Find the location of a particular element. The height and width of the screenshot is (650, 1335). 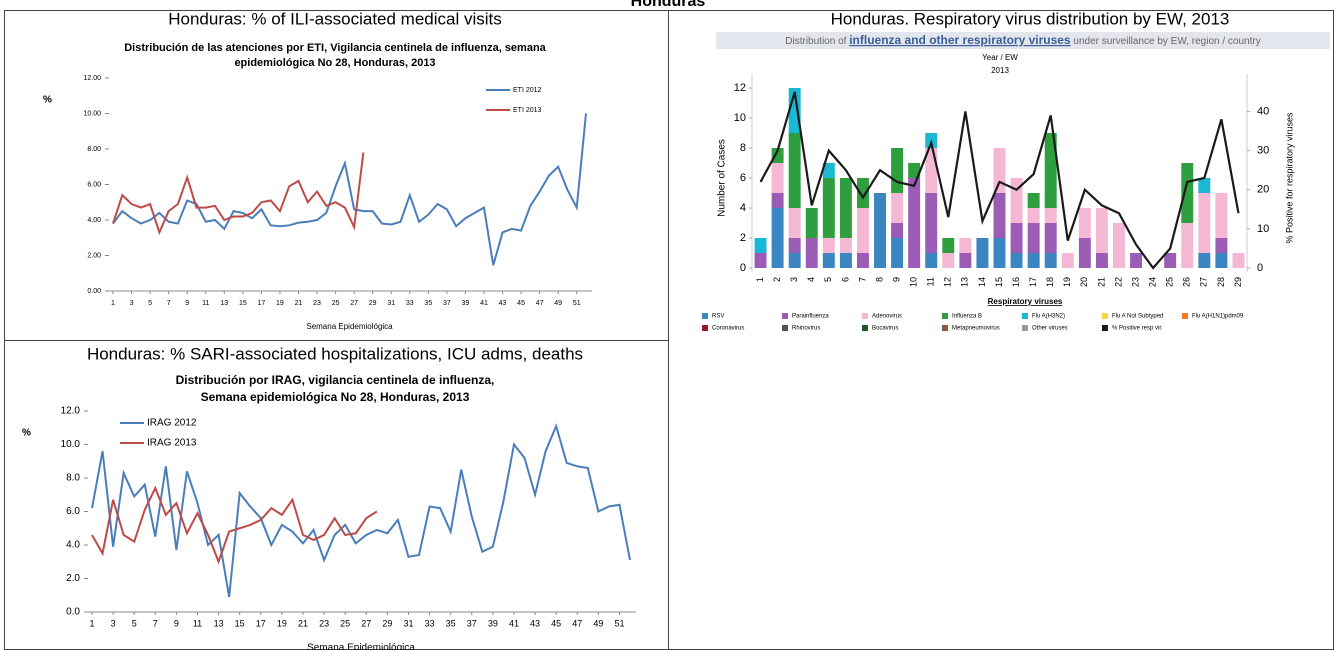

y-tick-label: 4 is located at coordinates (743, 208).